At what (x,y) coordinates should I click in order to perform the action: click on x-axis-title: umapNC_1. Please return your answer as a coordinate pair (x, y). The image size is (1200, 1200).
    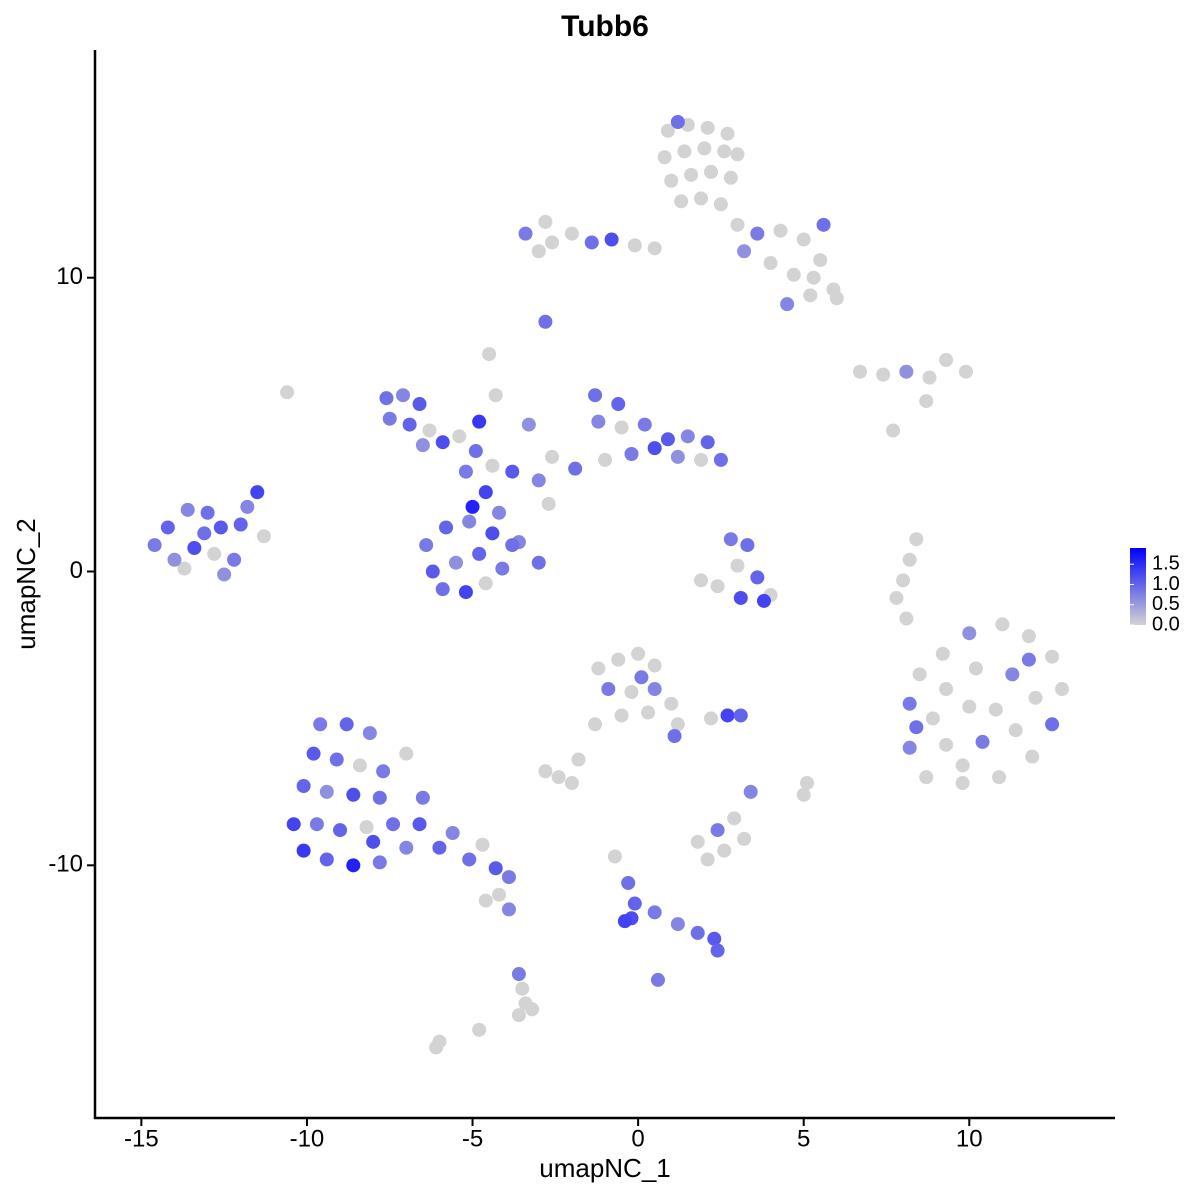
    Looking at the image, I should click on (605, 1168).